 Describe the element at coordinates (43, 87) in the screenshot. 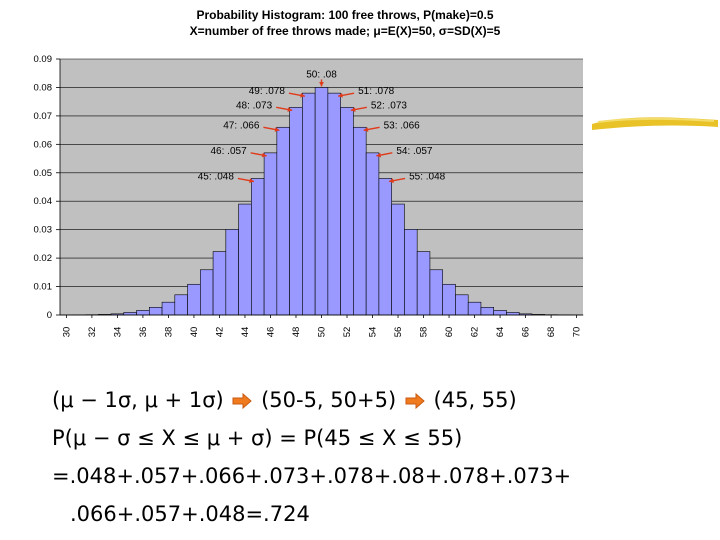

I see `y-tick-label: 0.08` at that location.